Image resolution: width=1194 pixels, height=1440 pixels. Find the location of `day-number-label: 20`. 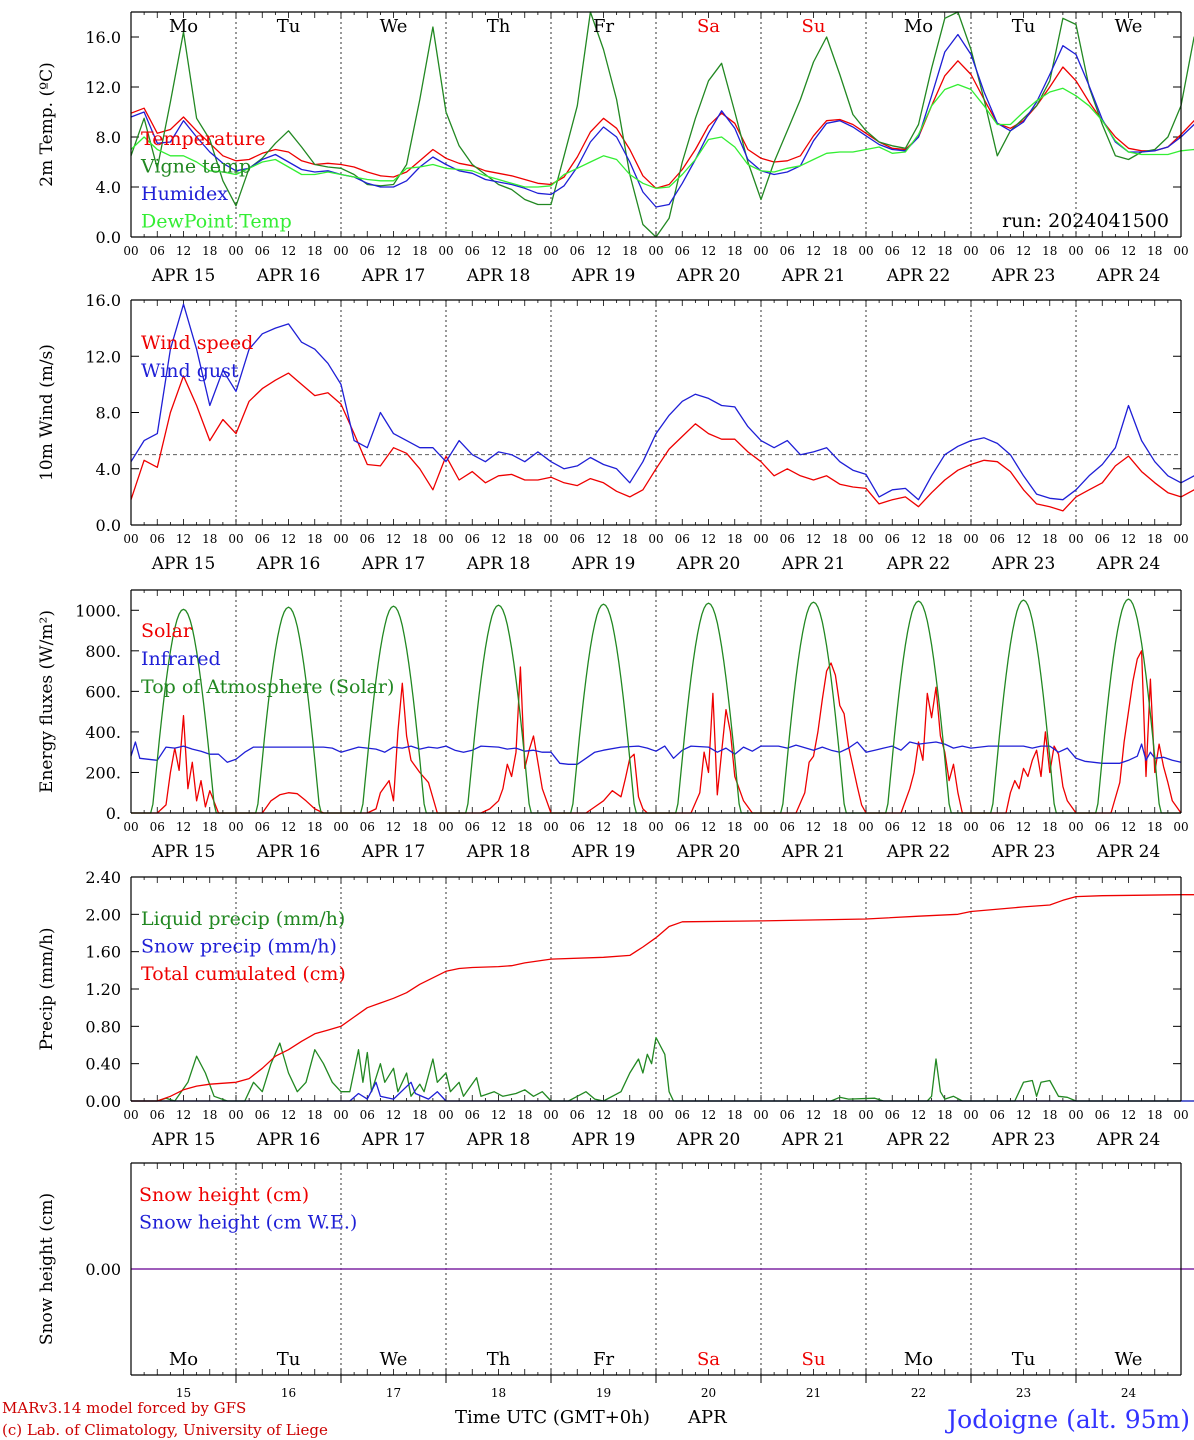

day-number-label: 20 is located at coordinates (708, 1393).